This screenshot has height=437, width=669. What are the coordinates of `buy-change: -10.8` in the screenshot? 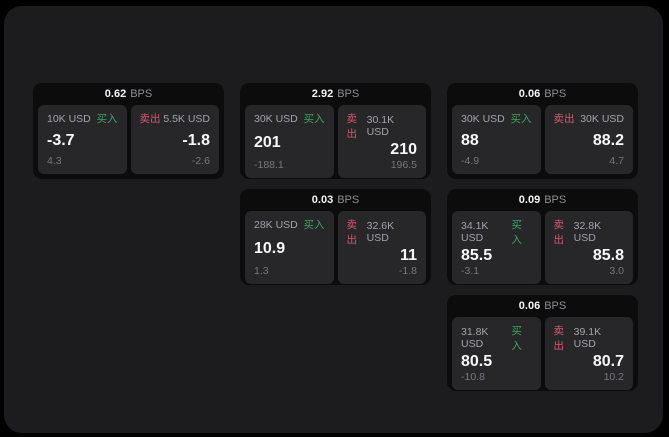 It's located at (473, 377).